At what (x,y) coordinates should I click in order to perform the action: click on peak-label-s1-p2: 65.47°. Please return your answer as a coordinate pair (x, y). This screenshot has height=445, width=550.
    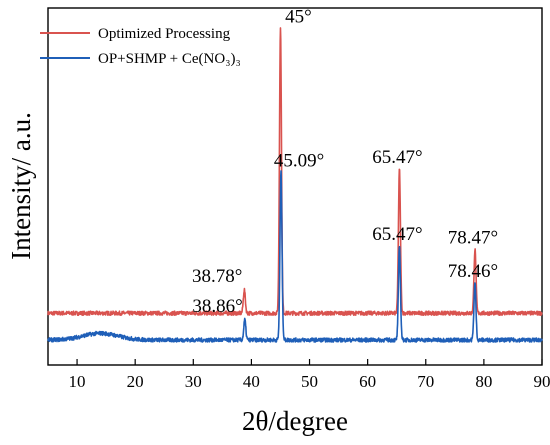
    Looking at the image, I should click on (397, 234).